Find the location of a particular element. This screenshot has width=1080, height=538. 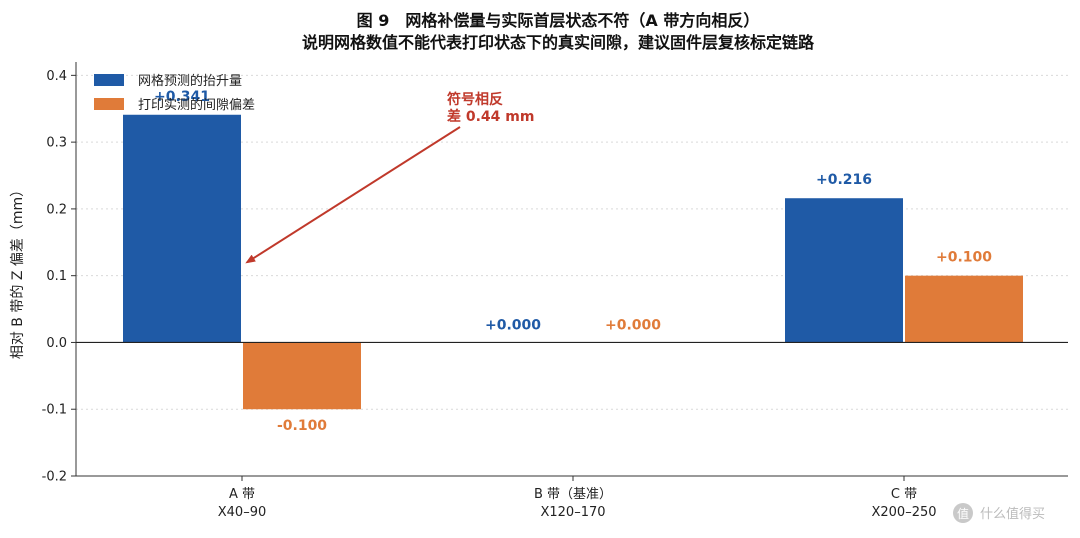

y-tick-label: -0.2 is located at coordinates (54, 477).